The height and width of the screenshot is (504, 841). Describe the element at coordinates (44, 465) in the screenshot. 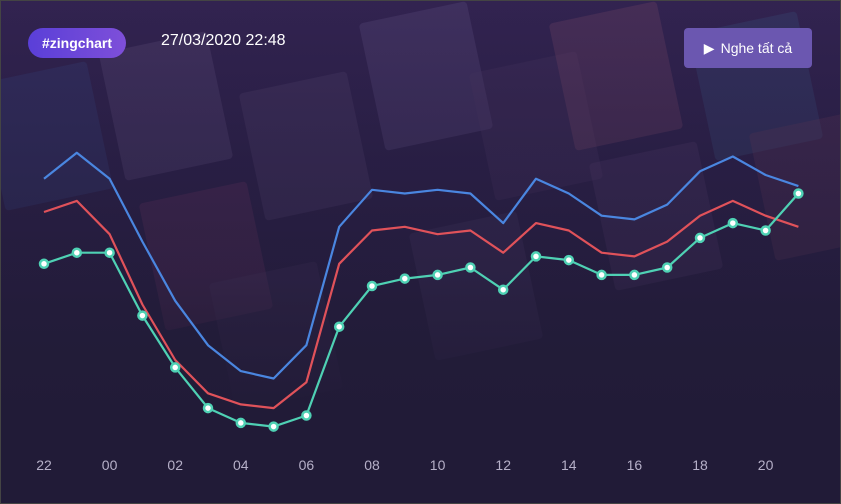

I see `x-tick-label: 22` at that location.